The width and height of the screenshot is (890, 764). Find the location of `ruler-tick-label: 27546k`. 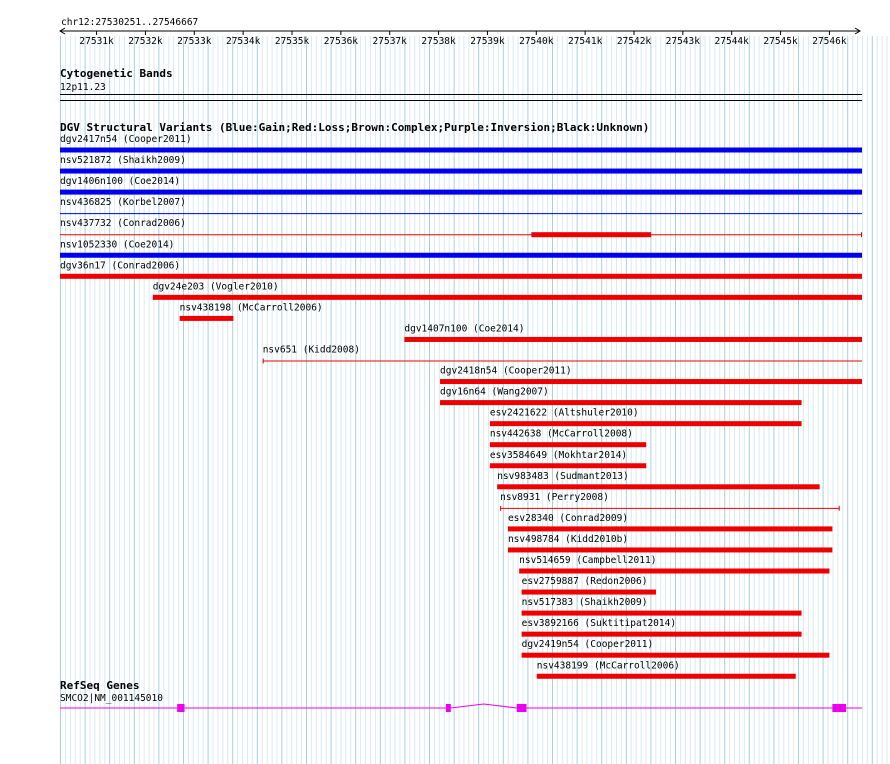

ruler-tick-label: 27546k is located at coordinates (829, 41).